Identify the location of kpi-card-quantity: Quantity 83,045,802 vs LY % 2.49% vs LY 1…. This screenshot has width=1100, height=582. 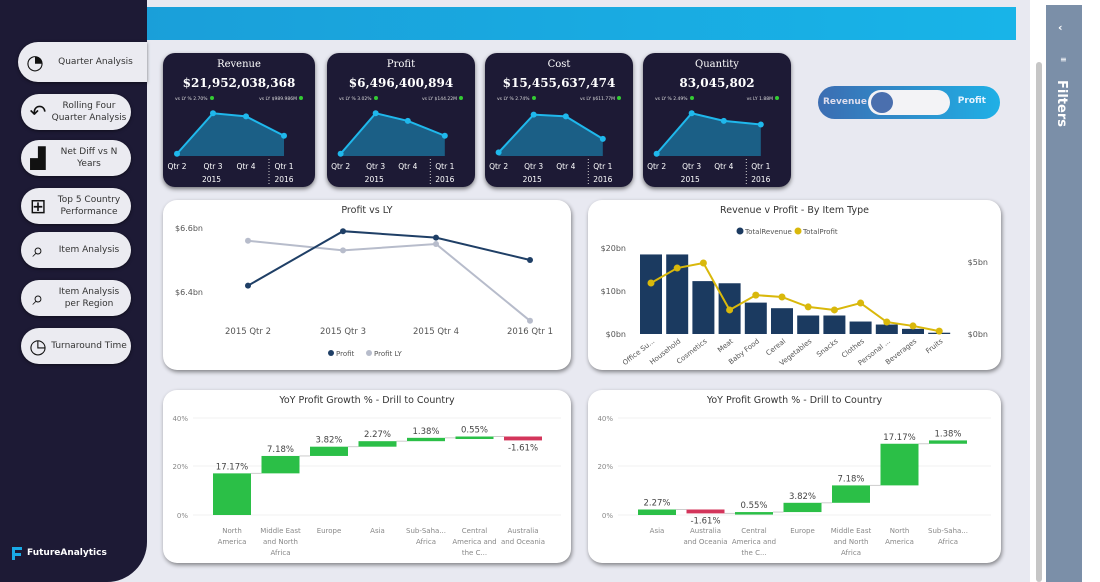
(717, 120).